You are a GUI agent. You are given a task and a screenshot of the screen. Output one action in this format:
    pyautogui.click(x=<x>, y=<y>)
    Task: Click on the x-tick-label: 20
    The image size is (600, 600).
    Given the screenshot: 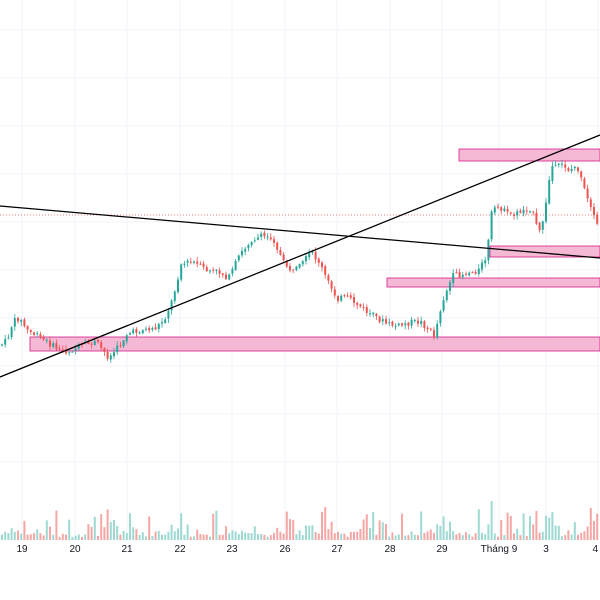 What is the action you would take?
    pyautogui.click(x=75, y=549)
    